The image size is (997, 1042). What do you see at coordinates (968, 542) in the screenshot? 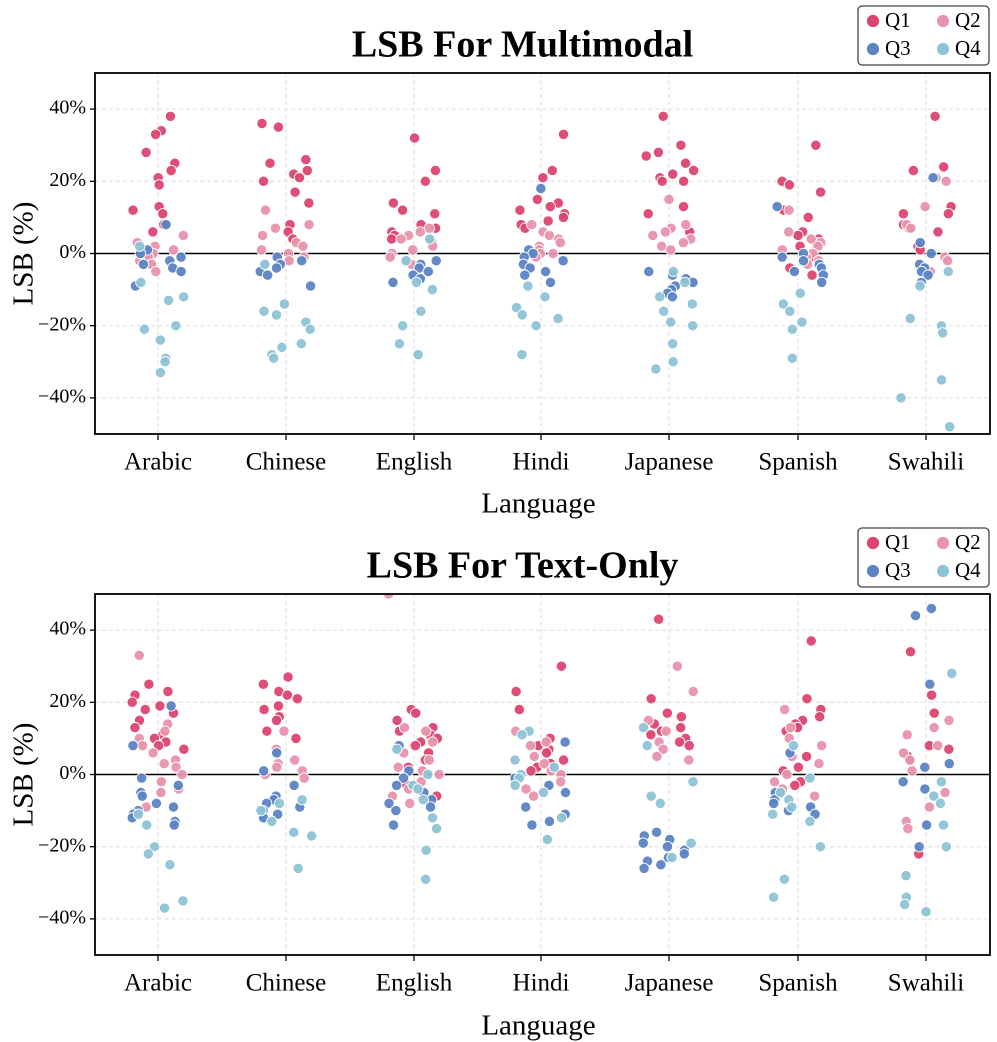
I see `legend-label-q2: Q2` at bounding box center [968, 542].